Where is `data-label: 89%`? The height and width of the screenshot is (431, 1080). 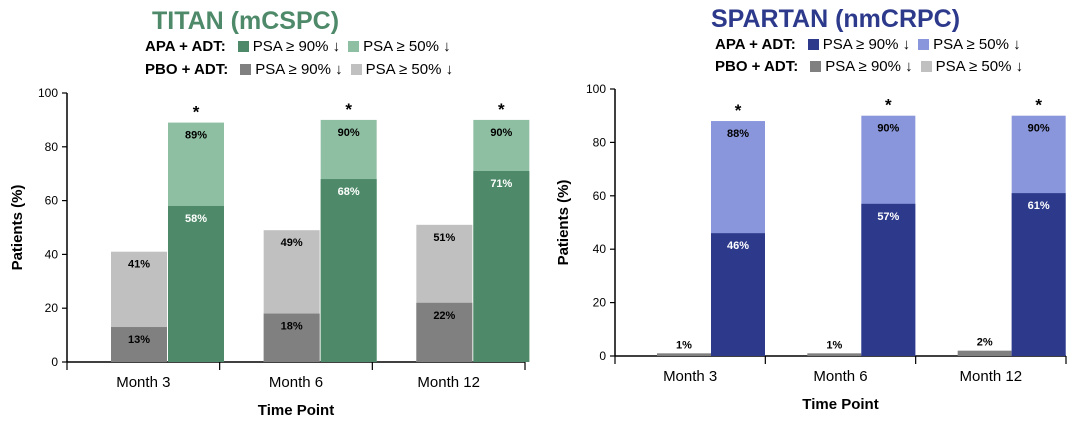 data-label: 89% is located at coordinates (196, 136).